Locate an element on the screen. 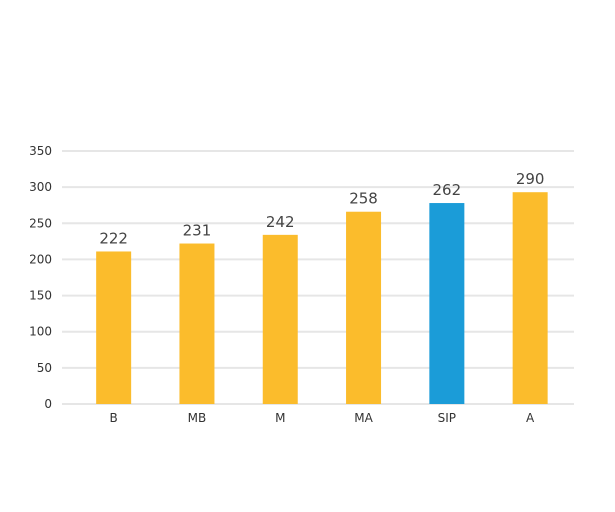 This screenshot has width=615, height=512. x-tick-label-sip: SIP is located at coordinates (447, 418).